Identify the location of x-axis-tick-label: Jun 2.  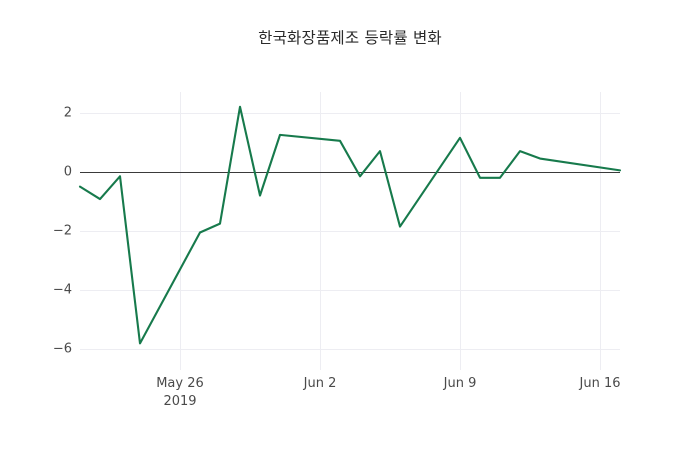
(320, 383).